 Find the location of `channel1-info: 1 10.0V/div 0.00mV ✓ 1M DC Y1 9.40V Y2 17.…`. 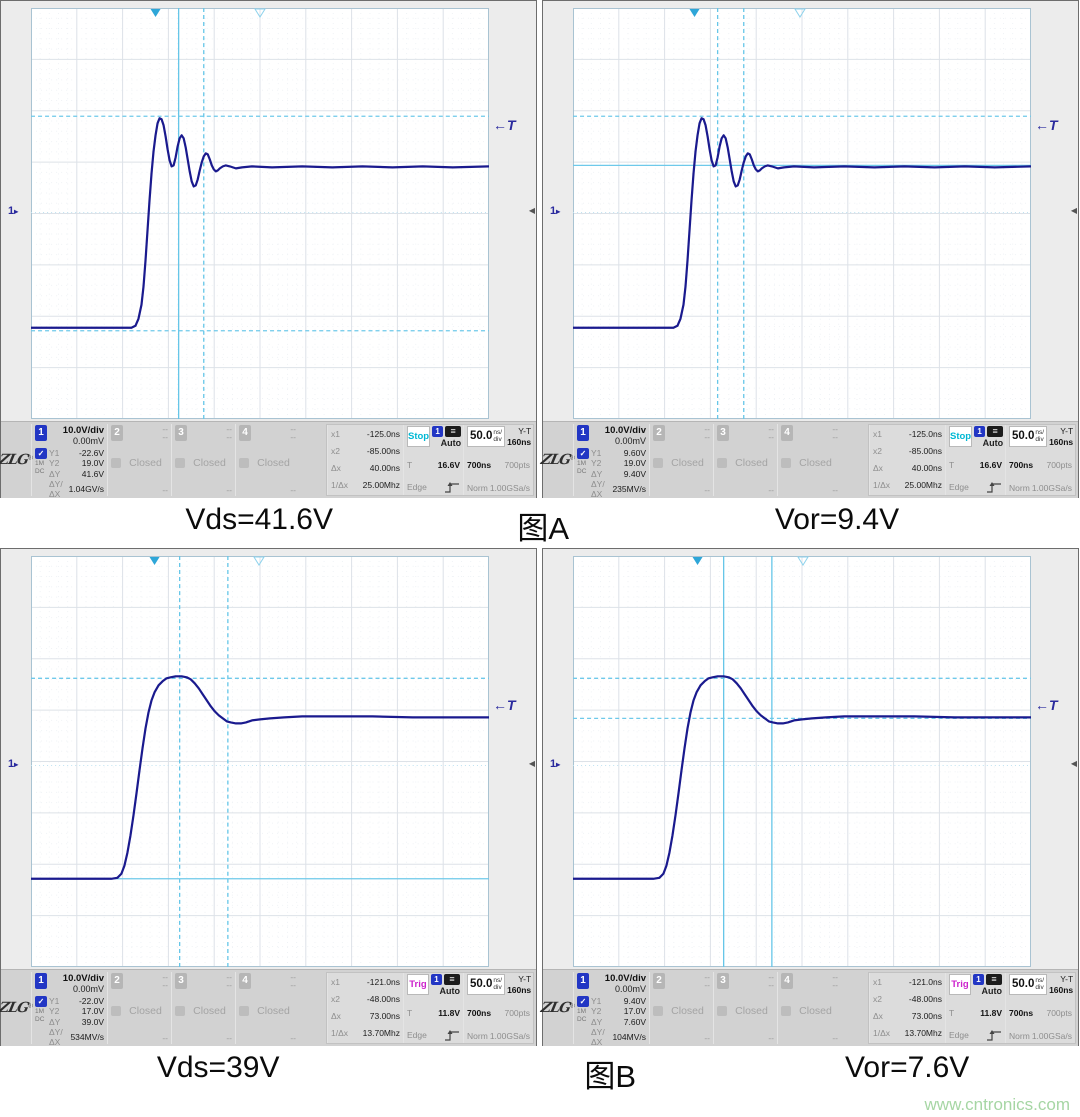

channel1-info: 1 10.0V/div 0.00mV ✓ 1M DC Y1 9.40V Y2 17.… is located at coordinates (611, 1009).